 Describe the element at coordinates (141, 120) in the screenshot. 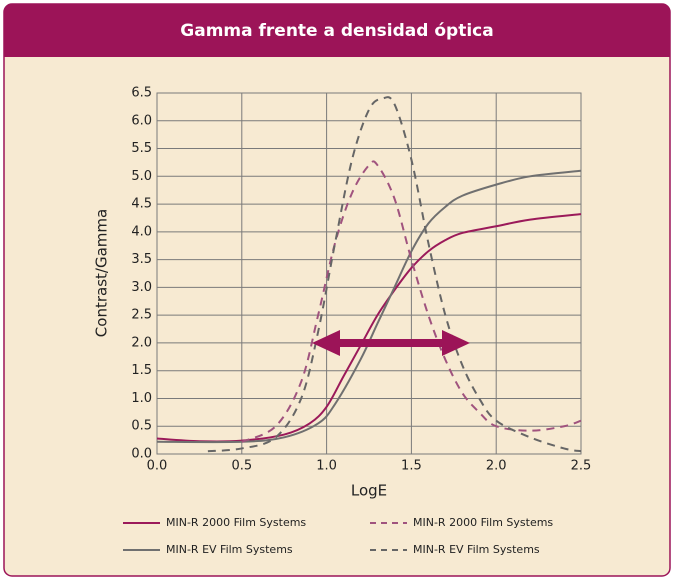

I see `y-tick-label: 6.0` at that location.